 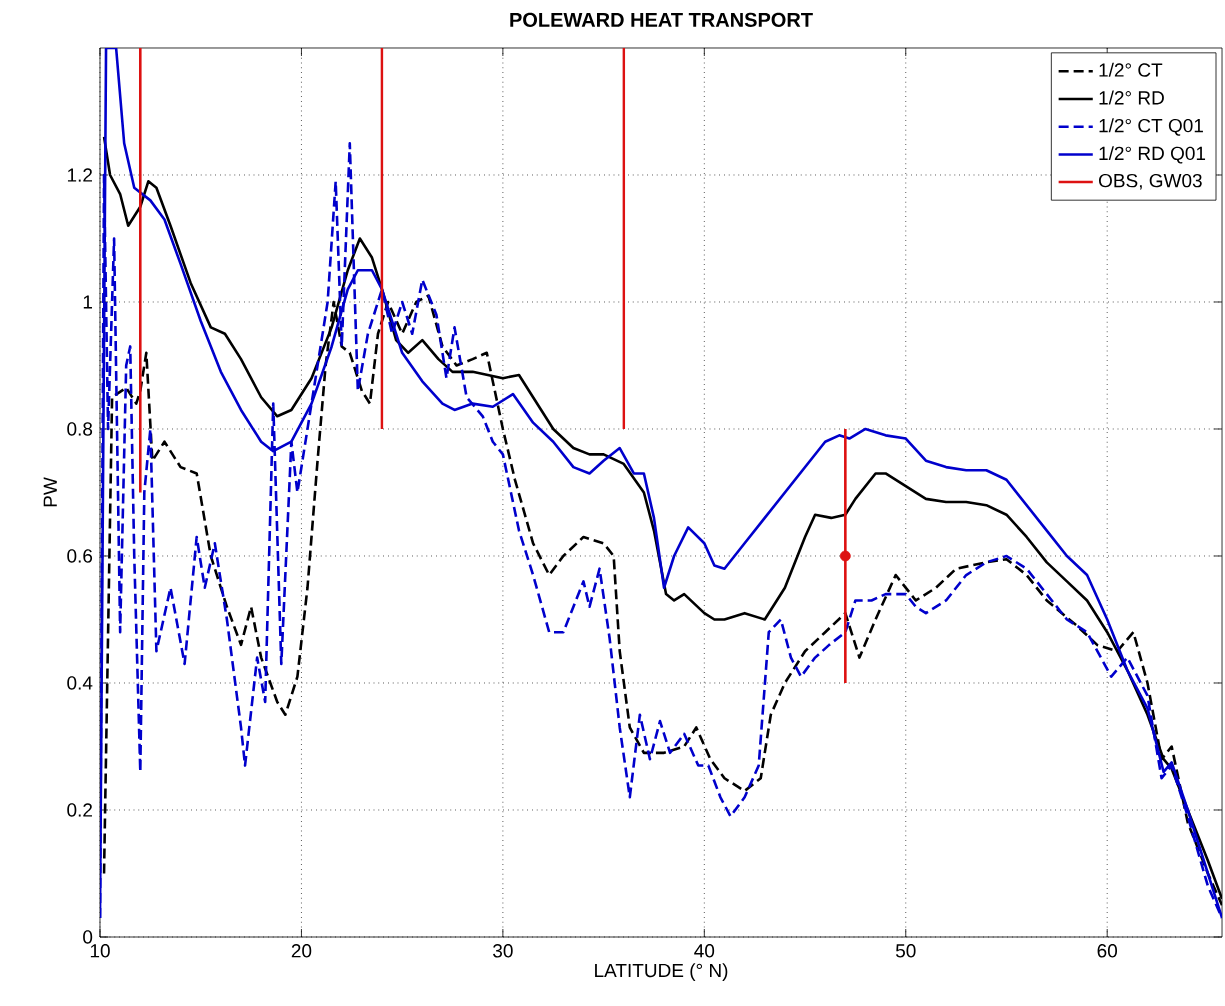 I want to click on x-tick-label: 40, so click(x=704, y=951).